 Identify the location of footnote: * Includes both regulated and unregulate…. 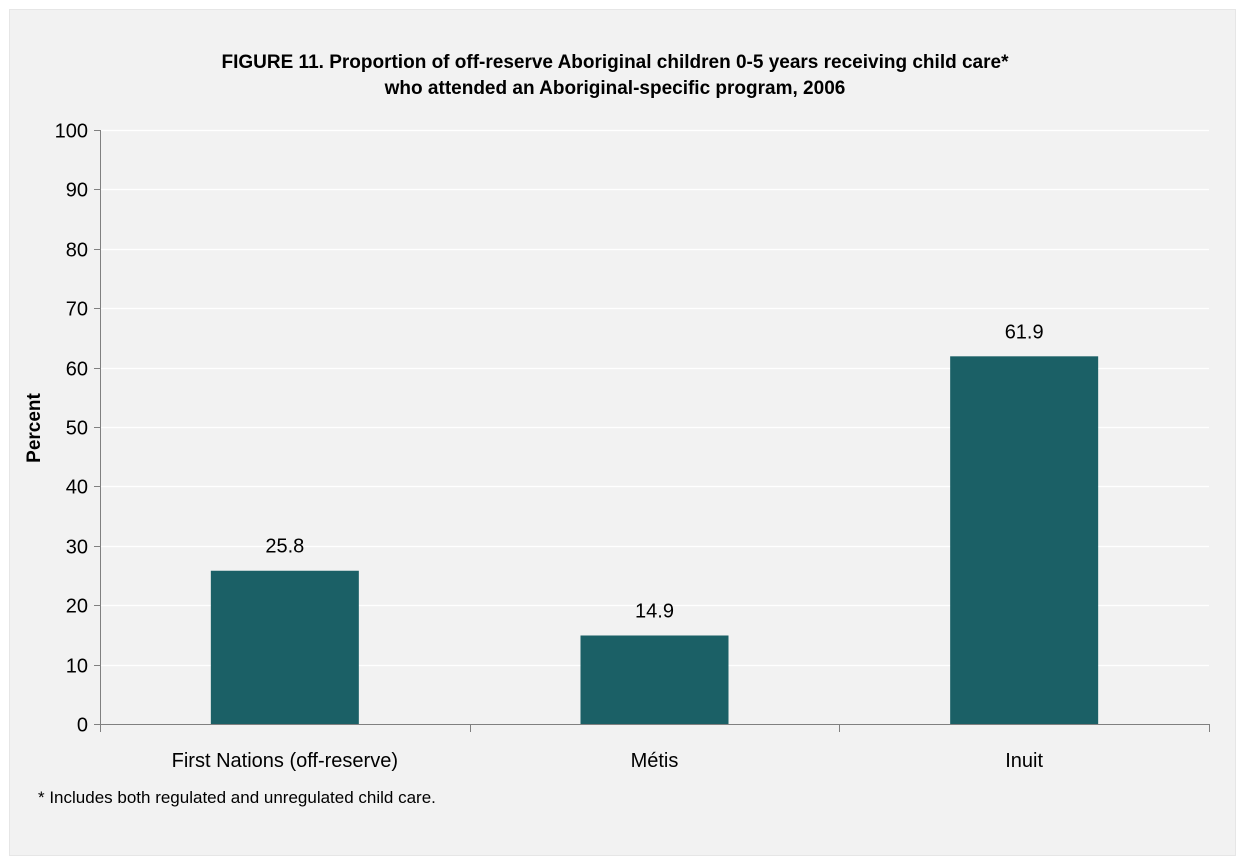
(237, 797).